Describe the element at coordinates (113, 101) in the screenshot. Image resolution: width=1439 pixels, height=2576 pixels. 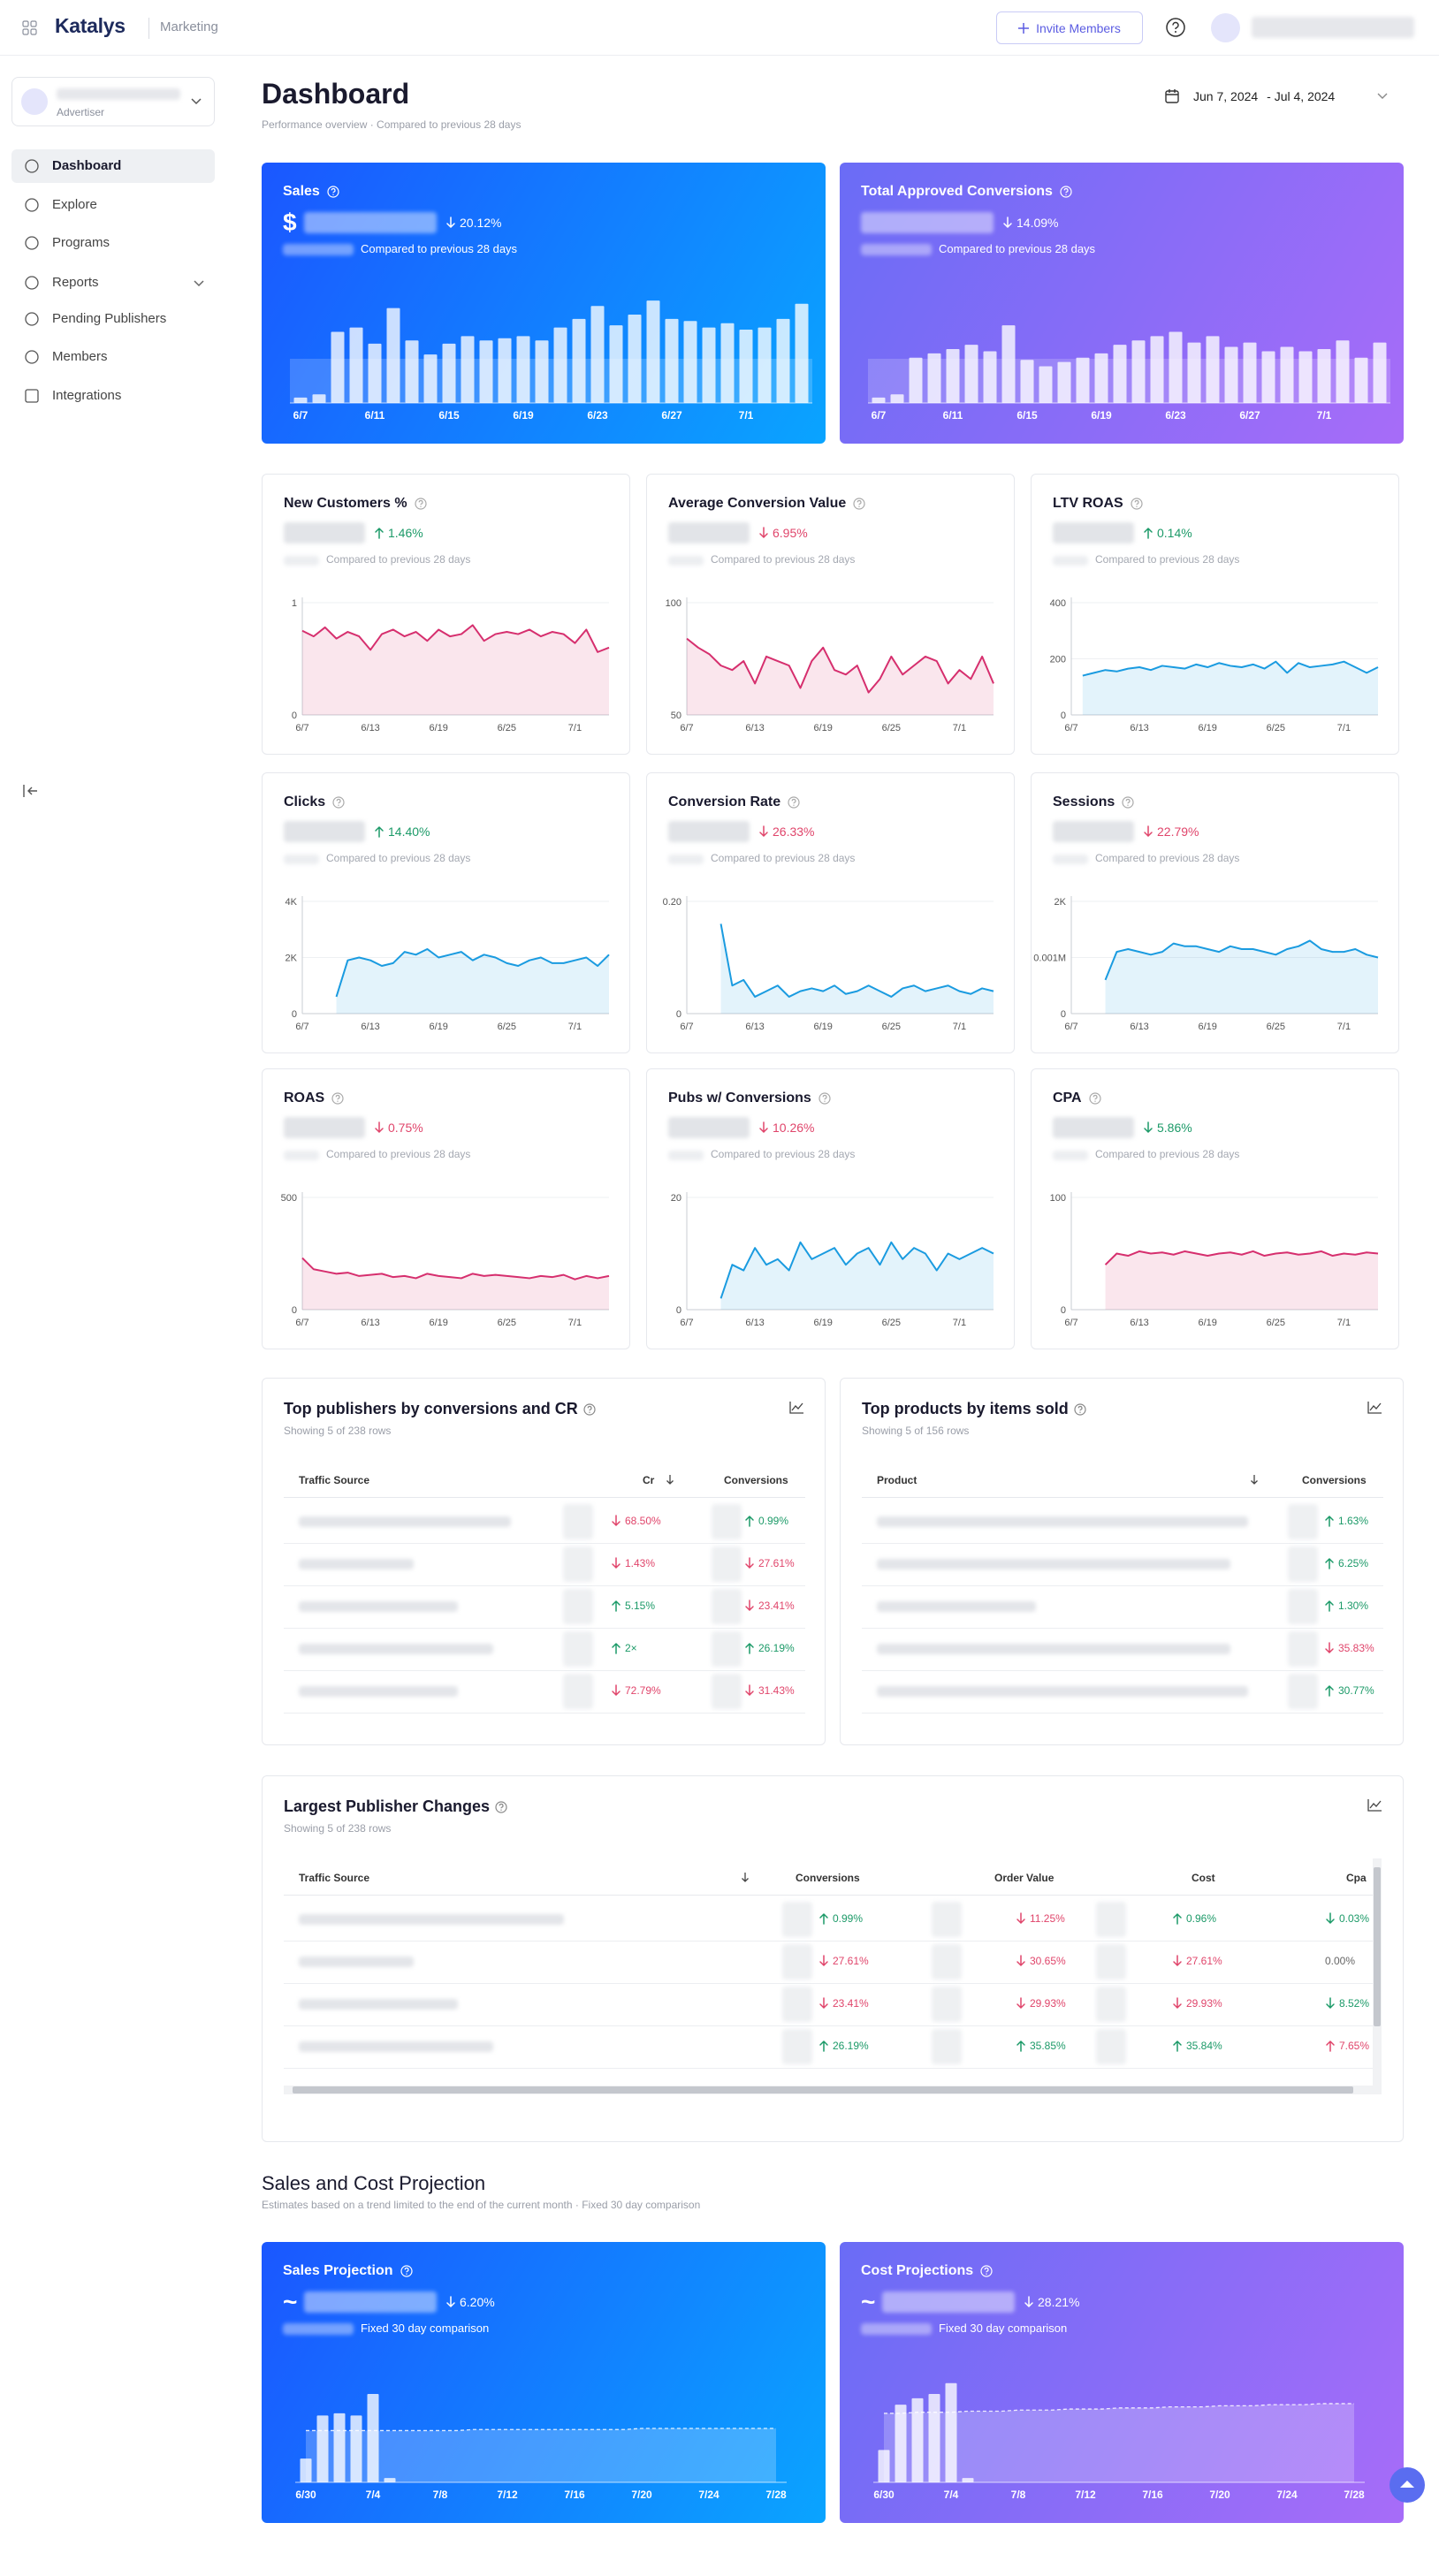
I see `account-switcher: Advertiser` at that location.